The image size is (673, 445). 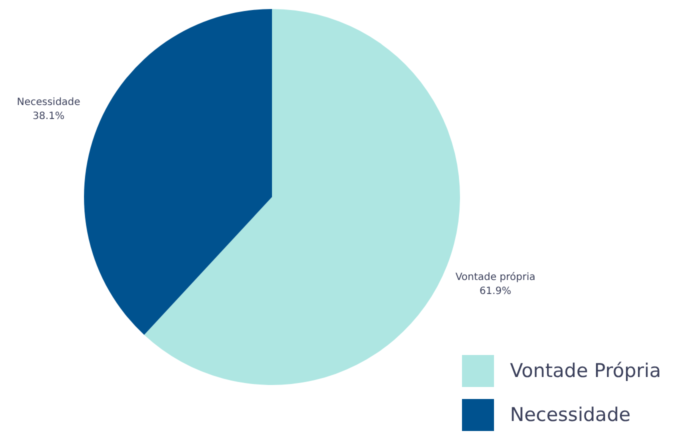 I want to click on legend-label: Vontade Própria, so click(x=586, y=371).